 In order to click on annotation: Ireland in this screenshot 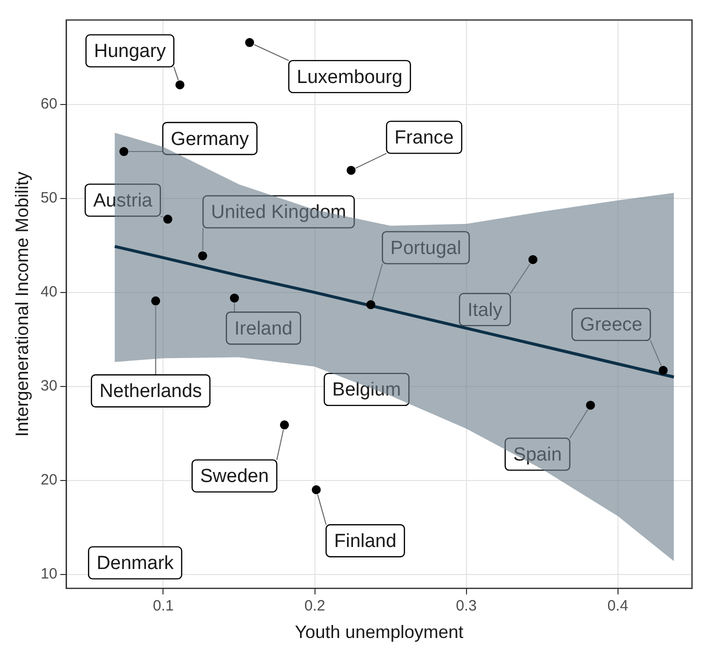, I will do `click(263, 329)`.